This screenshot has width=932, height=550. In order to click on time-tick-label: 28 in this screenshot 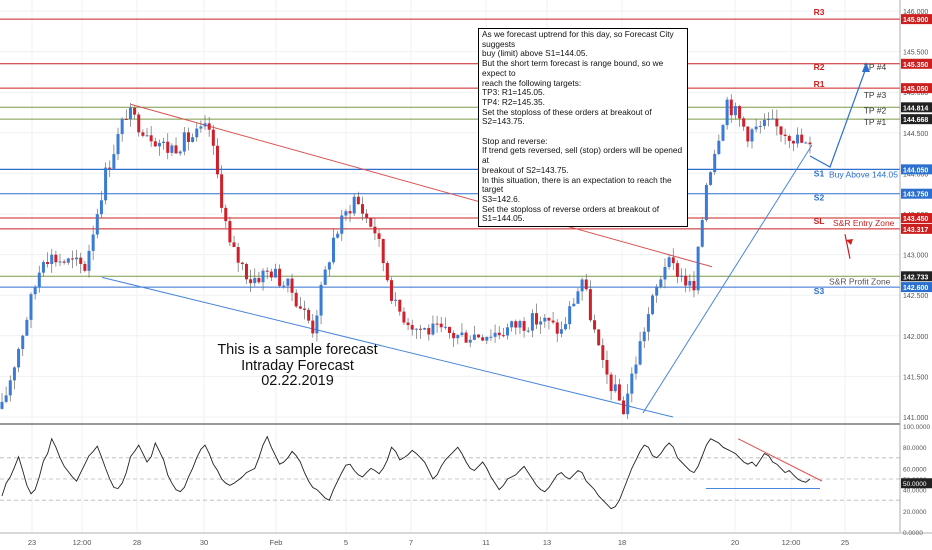, I will do `click(137, 542)`.